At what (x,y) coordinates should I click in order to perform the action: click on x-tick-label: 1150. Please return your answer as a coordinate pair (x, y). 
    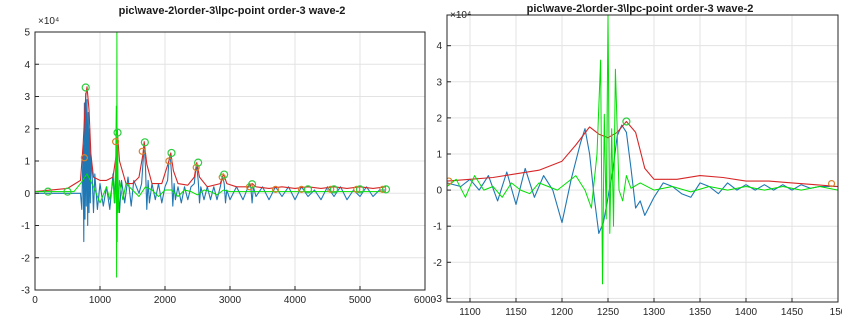
    Looking at the image, I should click on (516, 312).